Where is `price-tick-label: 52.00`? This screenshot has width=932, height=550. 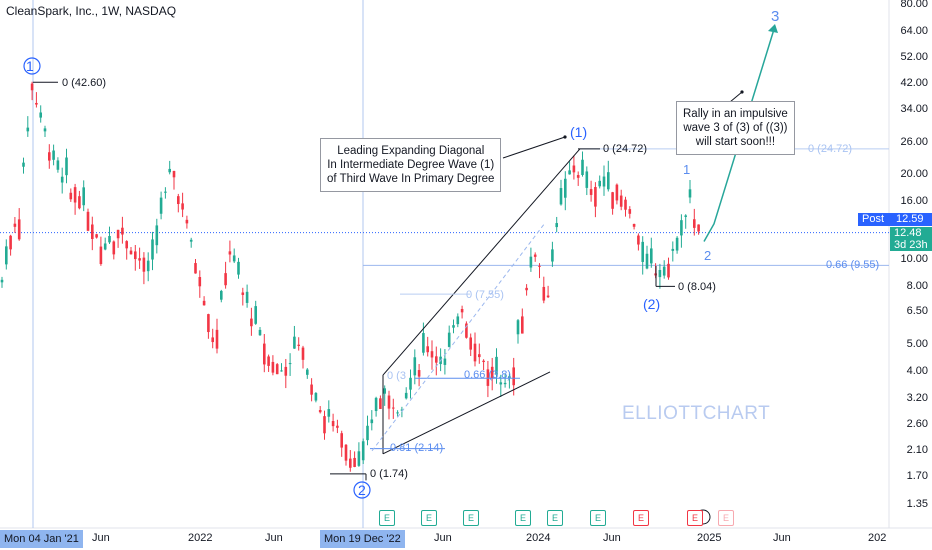 price-tick-label: 52.00 is located at coordinates (914, 56).